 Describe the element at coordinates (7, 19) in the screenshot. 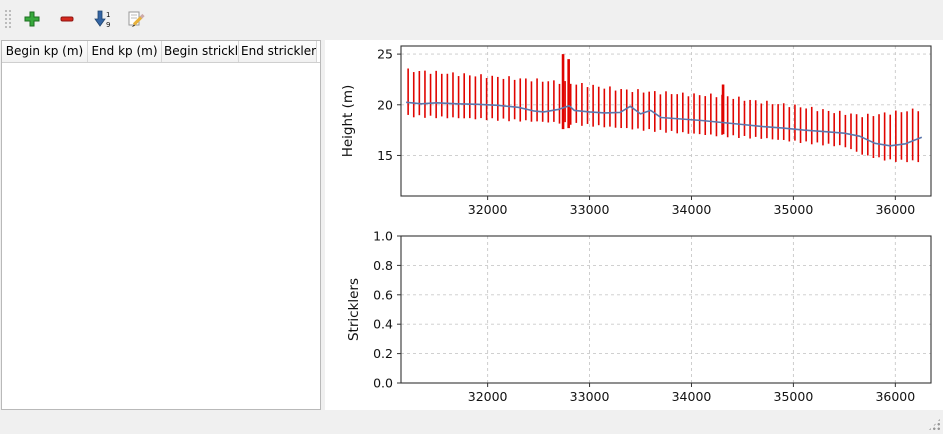

I see `toolbar-drag-handle` at that location.